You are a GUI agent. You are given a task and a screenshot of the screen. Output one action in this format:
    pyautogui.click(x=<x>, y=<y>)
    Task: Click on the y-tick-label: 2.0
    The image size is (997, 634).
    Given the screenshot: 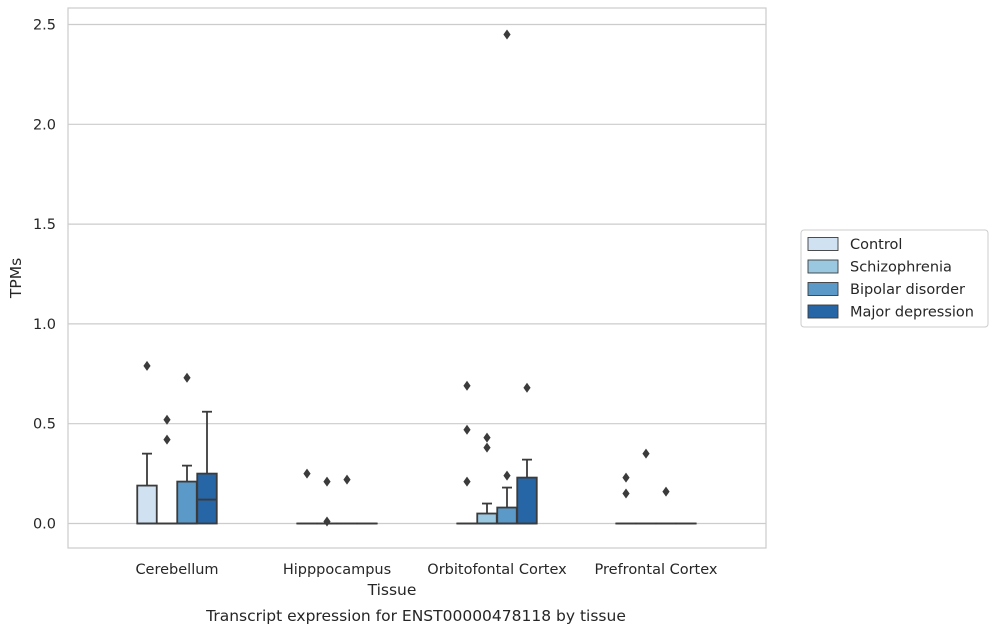 What is the action you would take?
    pyautogui.click(x=44, y=125)
    